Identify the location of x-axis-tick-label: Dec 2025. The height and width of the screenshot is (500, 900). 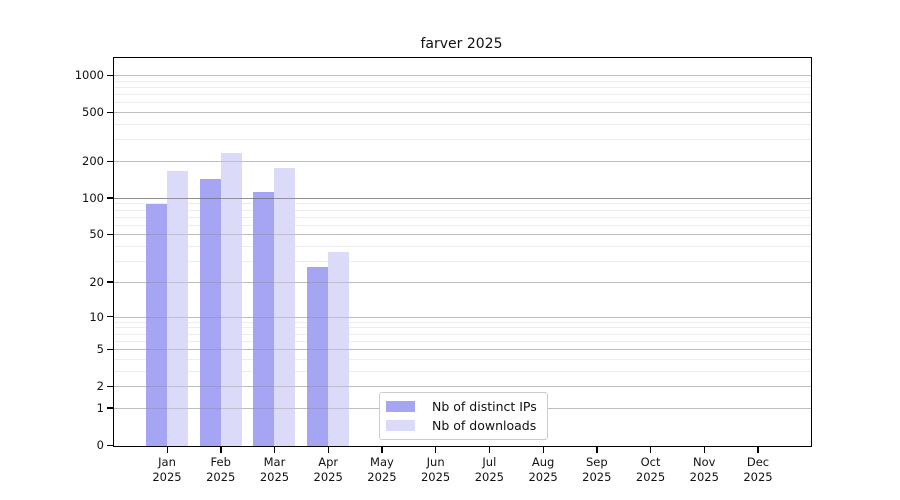
(758, 469).